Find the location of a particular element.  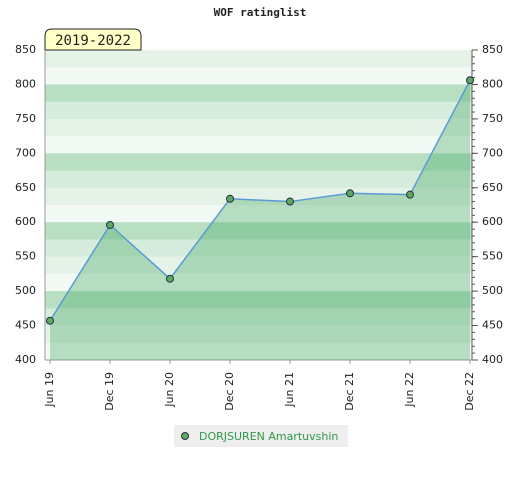

y2-tick-label: 400 is located at coordinates (492, 359).